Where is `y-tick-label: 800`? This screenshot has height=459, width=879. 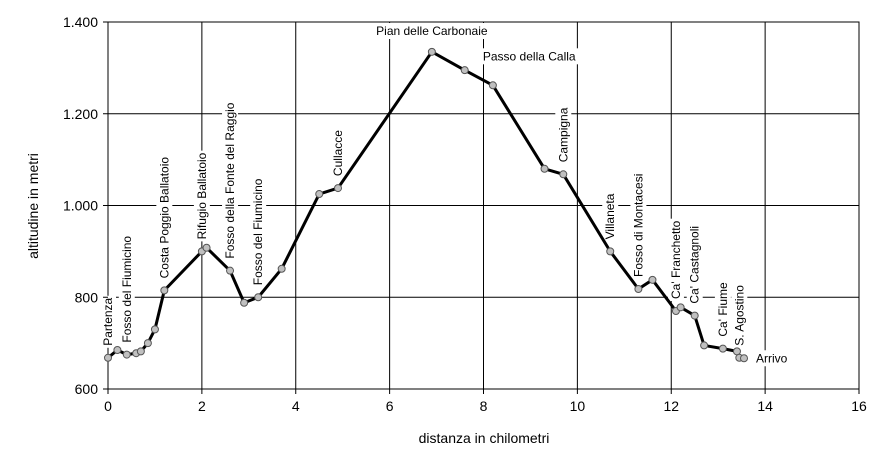 y-tick-label: 800 is located at coordinates (87, 297).